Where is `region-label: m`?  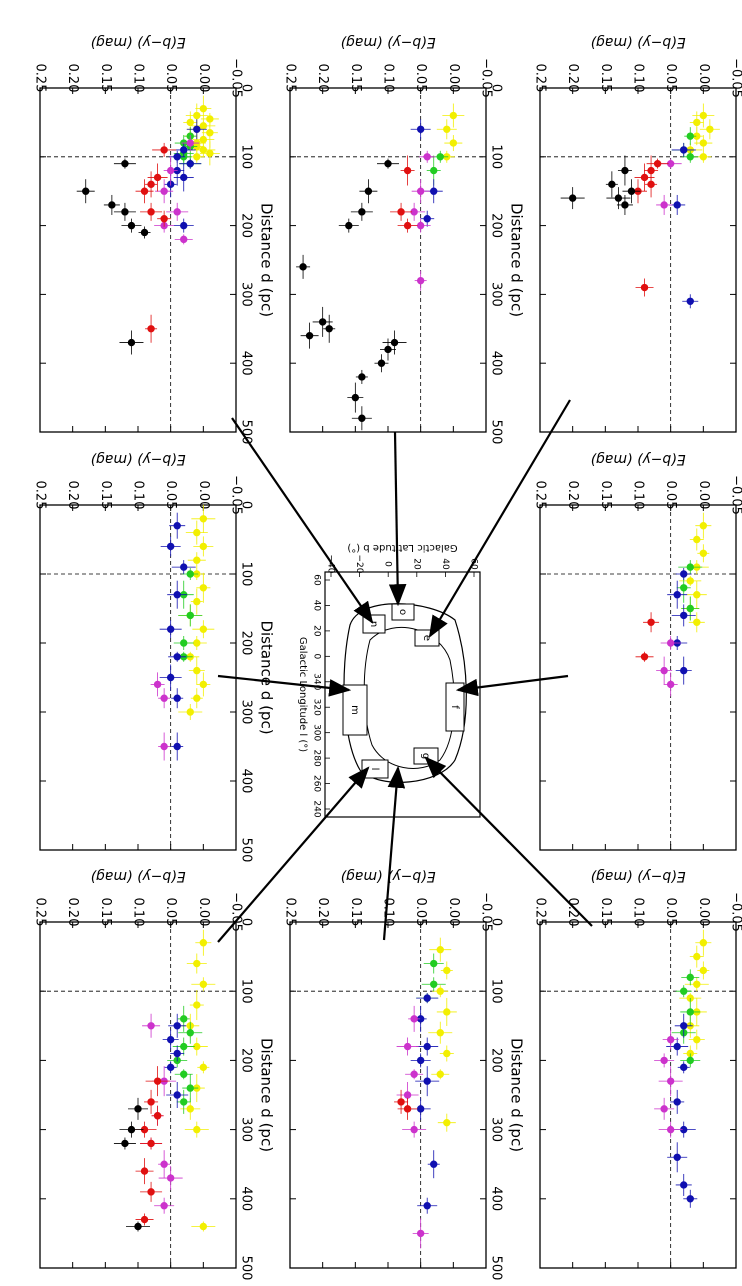
region-label: m is located at coordinates (354, 710).